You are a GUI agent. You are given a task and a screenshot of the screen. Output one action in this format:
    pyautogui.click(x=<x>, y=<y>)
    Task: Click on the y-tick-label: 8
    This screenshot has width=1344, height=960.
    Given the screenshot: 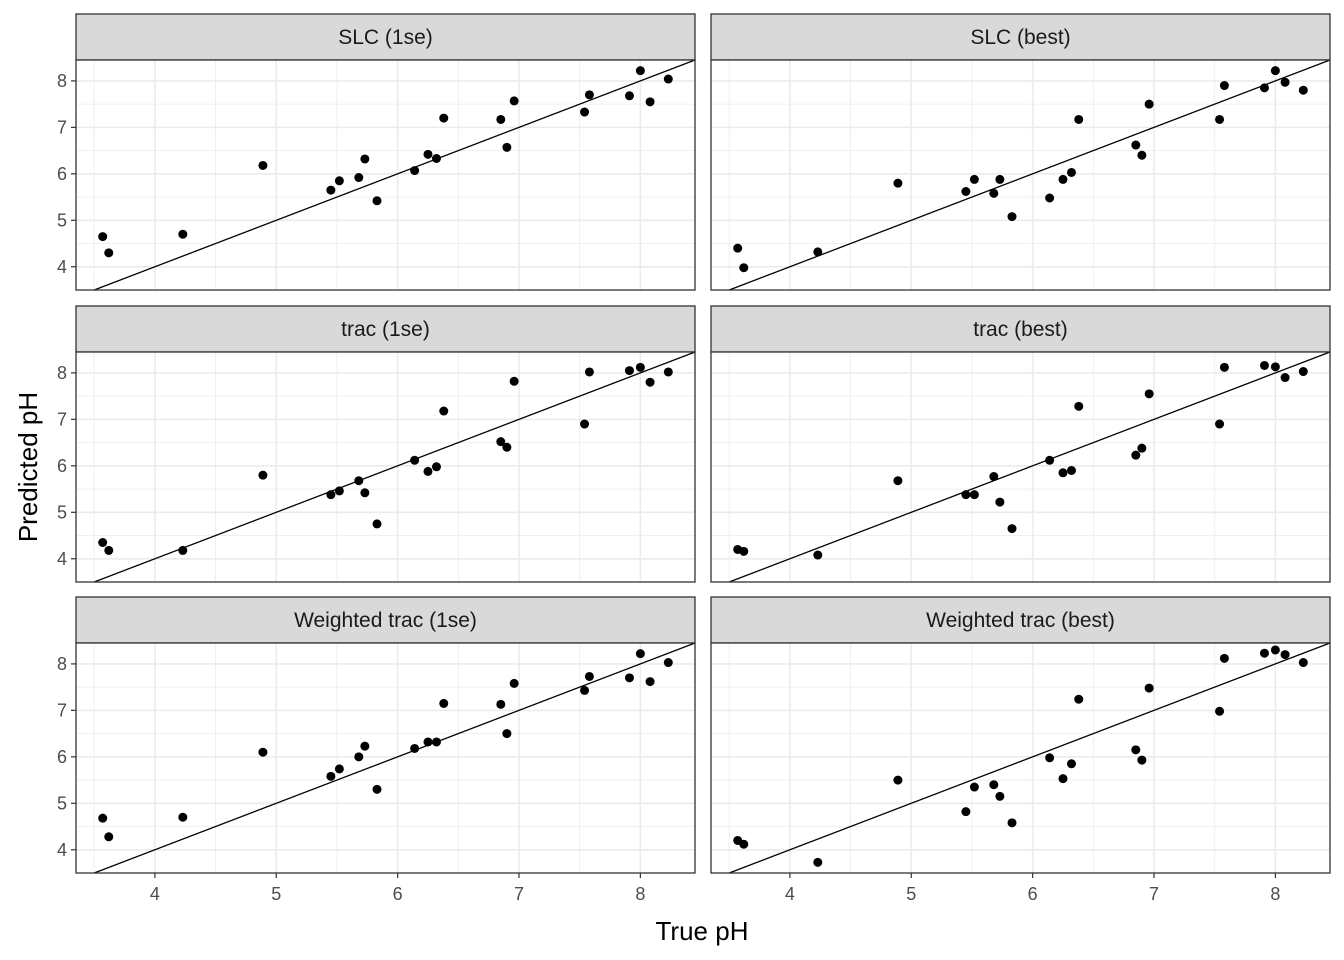 What is the action you would take?
    pyautogui.click(x=62, y=664)
    